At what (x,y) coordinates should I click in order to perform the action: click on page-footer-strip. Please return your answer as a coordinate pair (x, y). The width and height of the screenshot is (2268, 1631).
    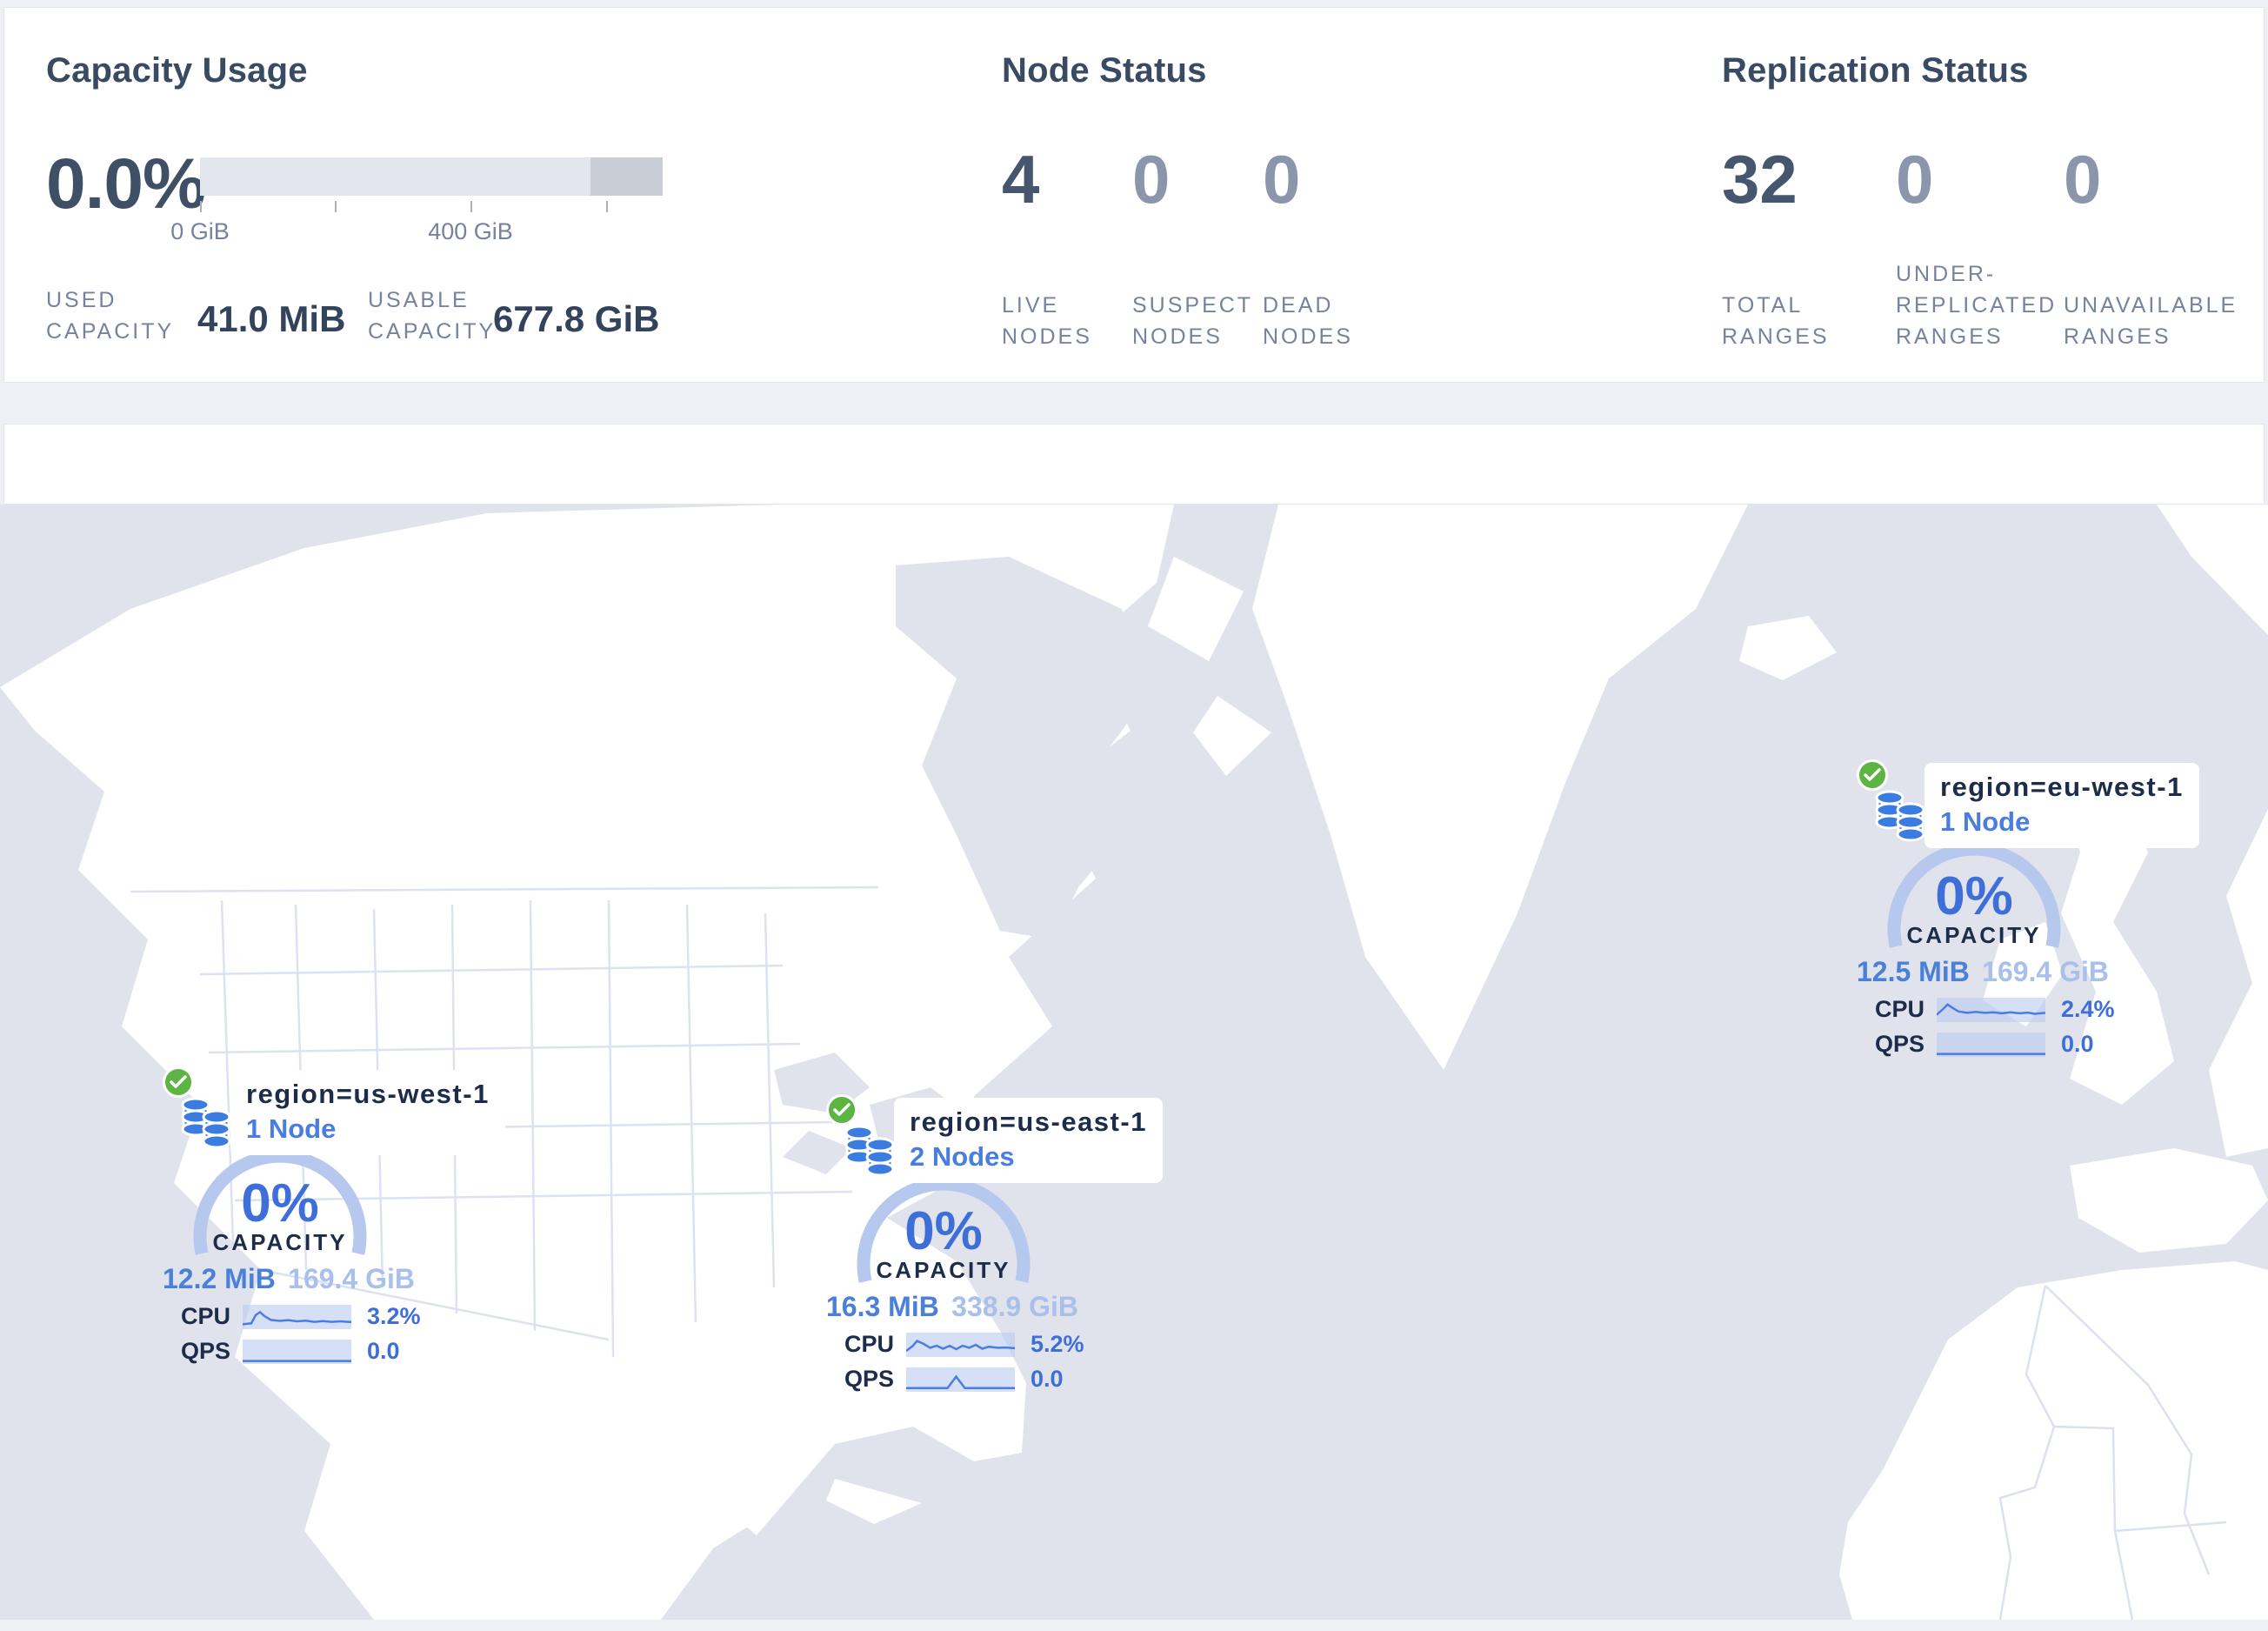
    Looking at the image, I should click on (1134, 1625).